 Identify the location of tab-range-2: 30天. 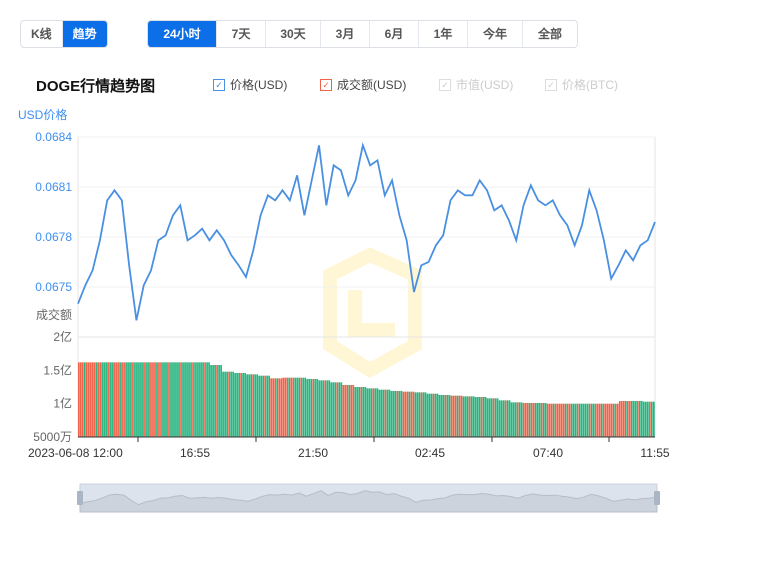
(292, 34).